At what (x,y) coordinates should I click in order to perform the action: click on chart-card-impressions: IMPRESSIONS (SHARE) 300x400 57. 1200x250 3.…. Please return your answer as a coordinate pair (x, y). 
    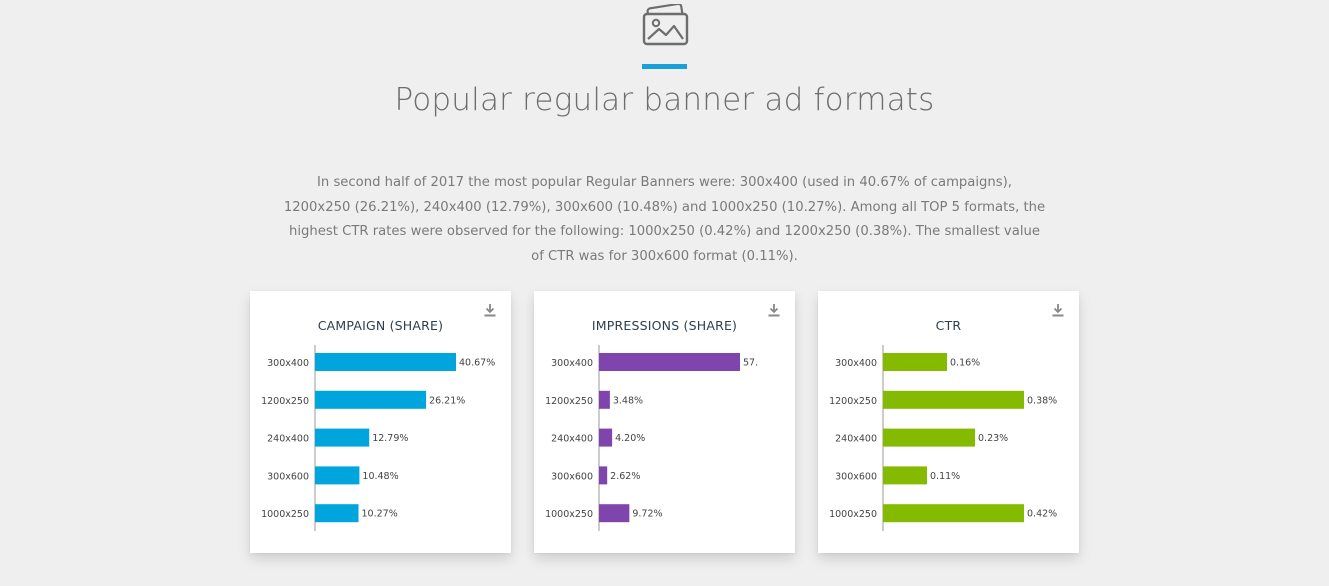
    Looking at the image, I should click on (664, 422).